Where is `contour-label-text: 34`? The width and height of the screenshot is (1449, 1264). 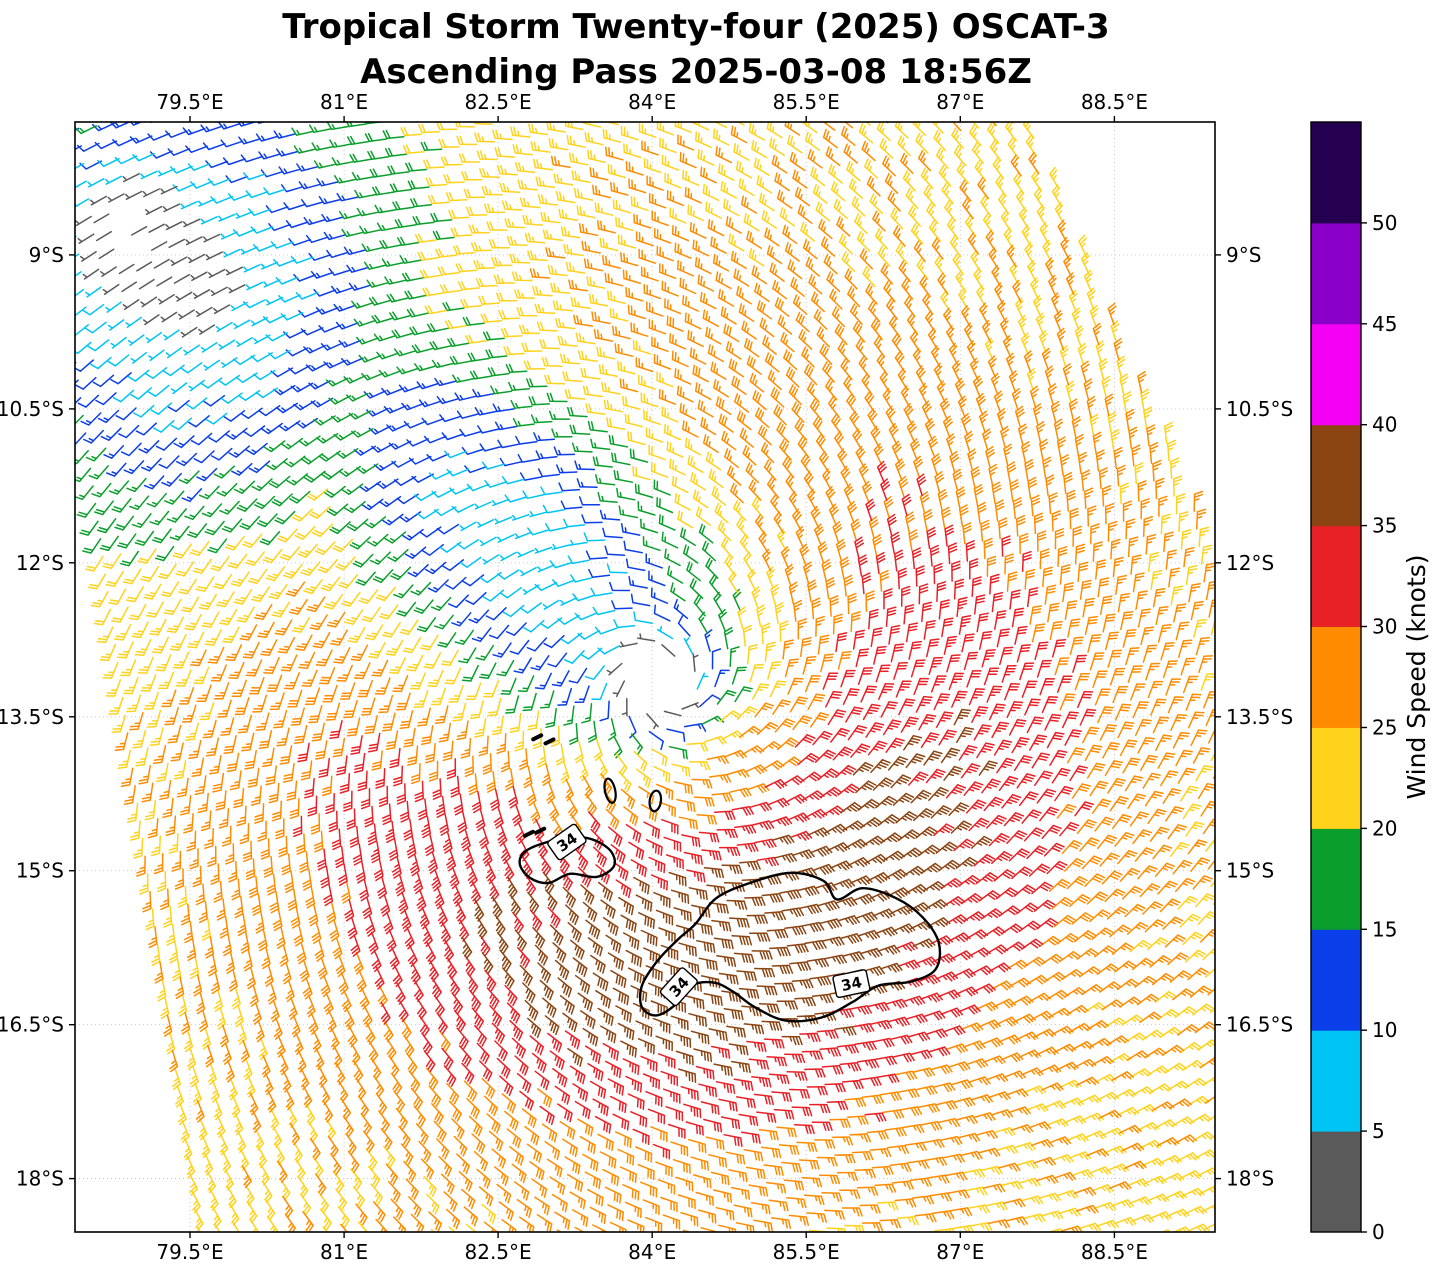
contour-label-text: 34 is located at coordinates (851, 984).